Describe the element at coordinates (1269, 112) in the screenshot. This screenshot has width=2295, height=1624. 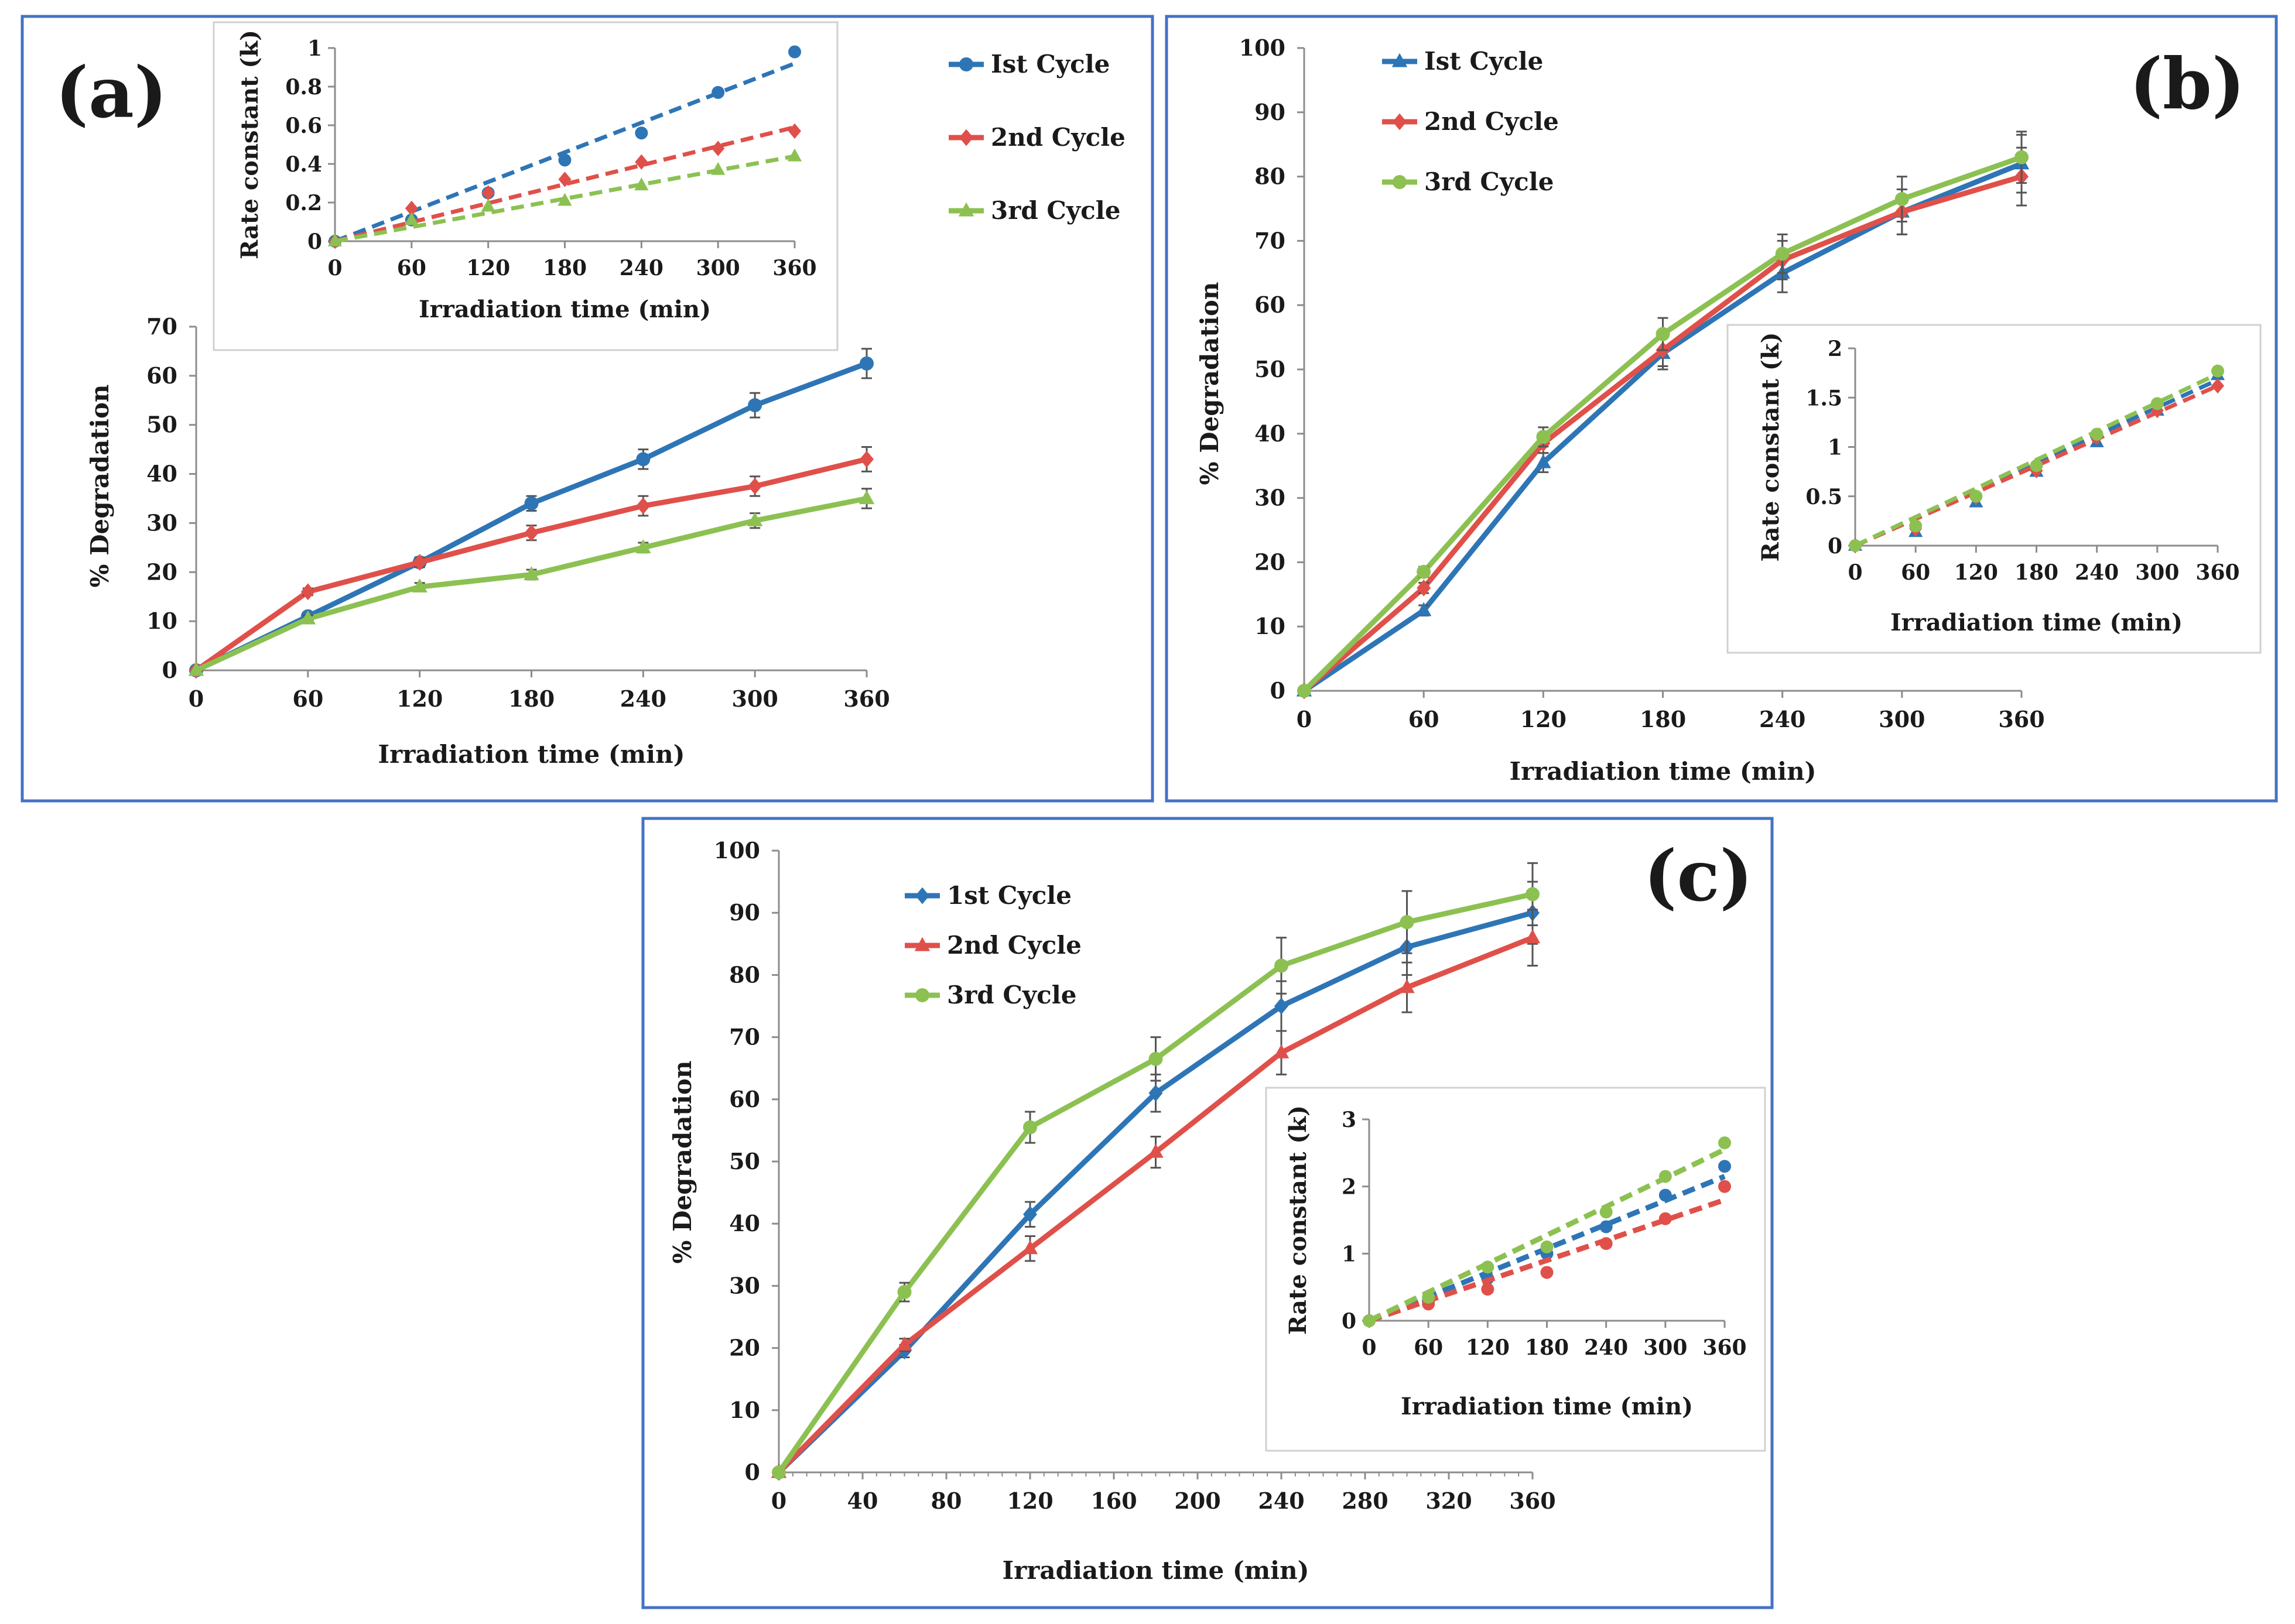
I see `y-tick-label: 90` at that location.